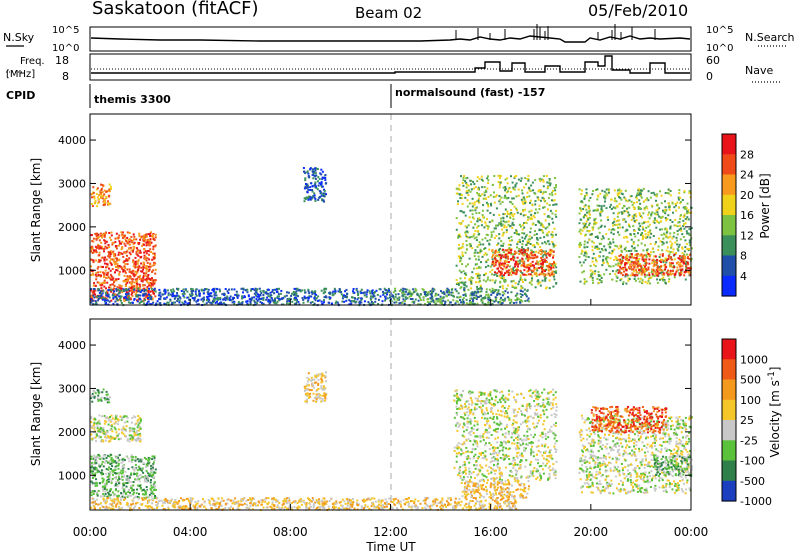 This screenshot has width=800, height=554. Describe the element at coordinates (713, 60) in the screenshot. I see `nave-top-tick: 60` at that location.